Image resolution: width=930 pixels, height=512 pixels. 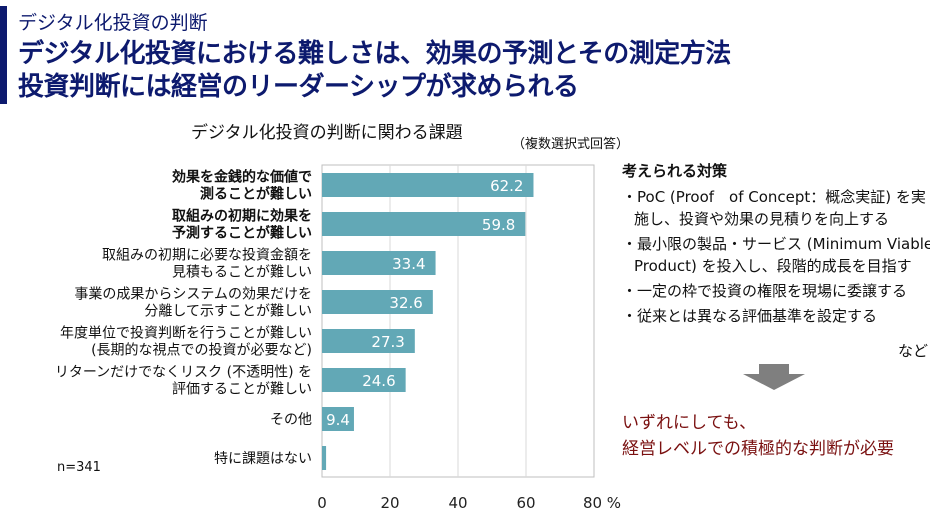 I want to click on sample-size: n=341, so click(x=79, y=467).